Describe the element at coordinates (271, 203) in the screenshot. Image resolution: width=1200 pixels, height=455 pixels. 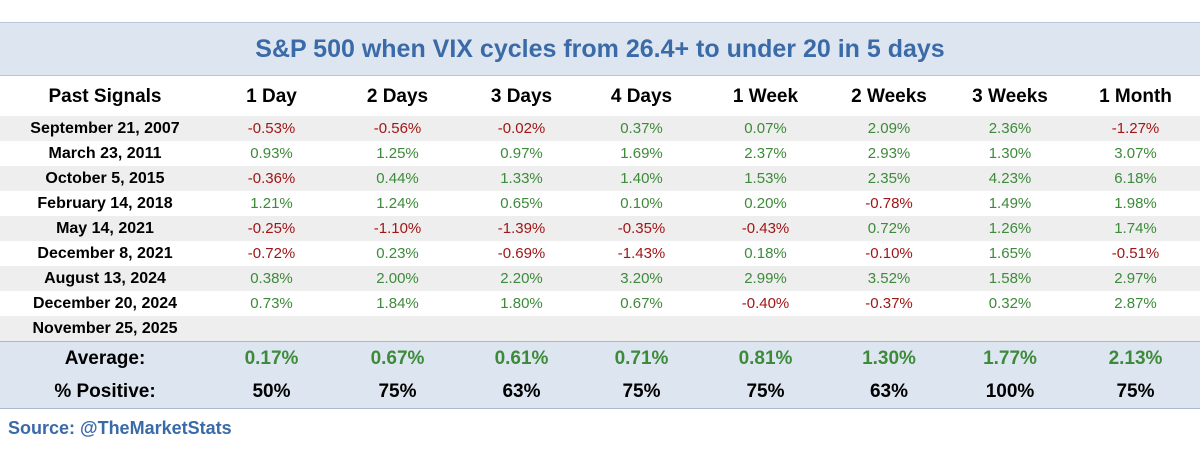
I see `return-cell: 1.21%` at that location.